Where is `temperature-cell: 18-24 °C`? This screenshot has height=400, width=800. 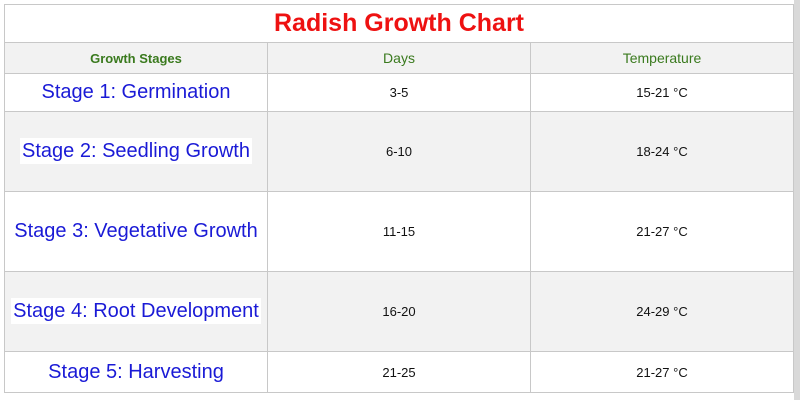
temperature-cell: 18-24 °C is located at coordinates (662, 151).